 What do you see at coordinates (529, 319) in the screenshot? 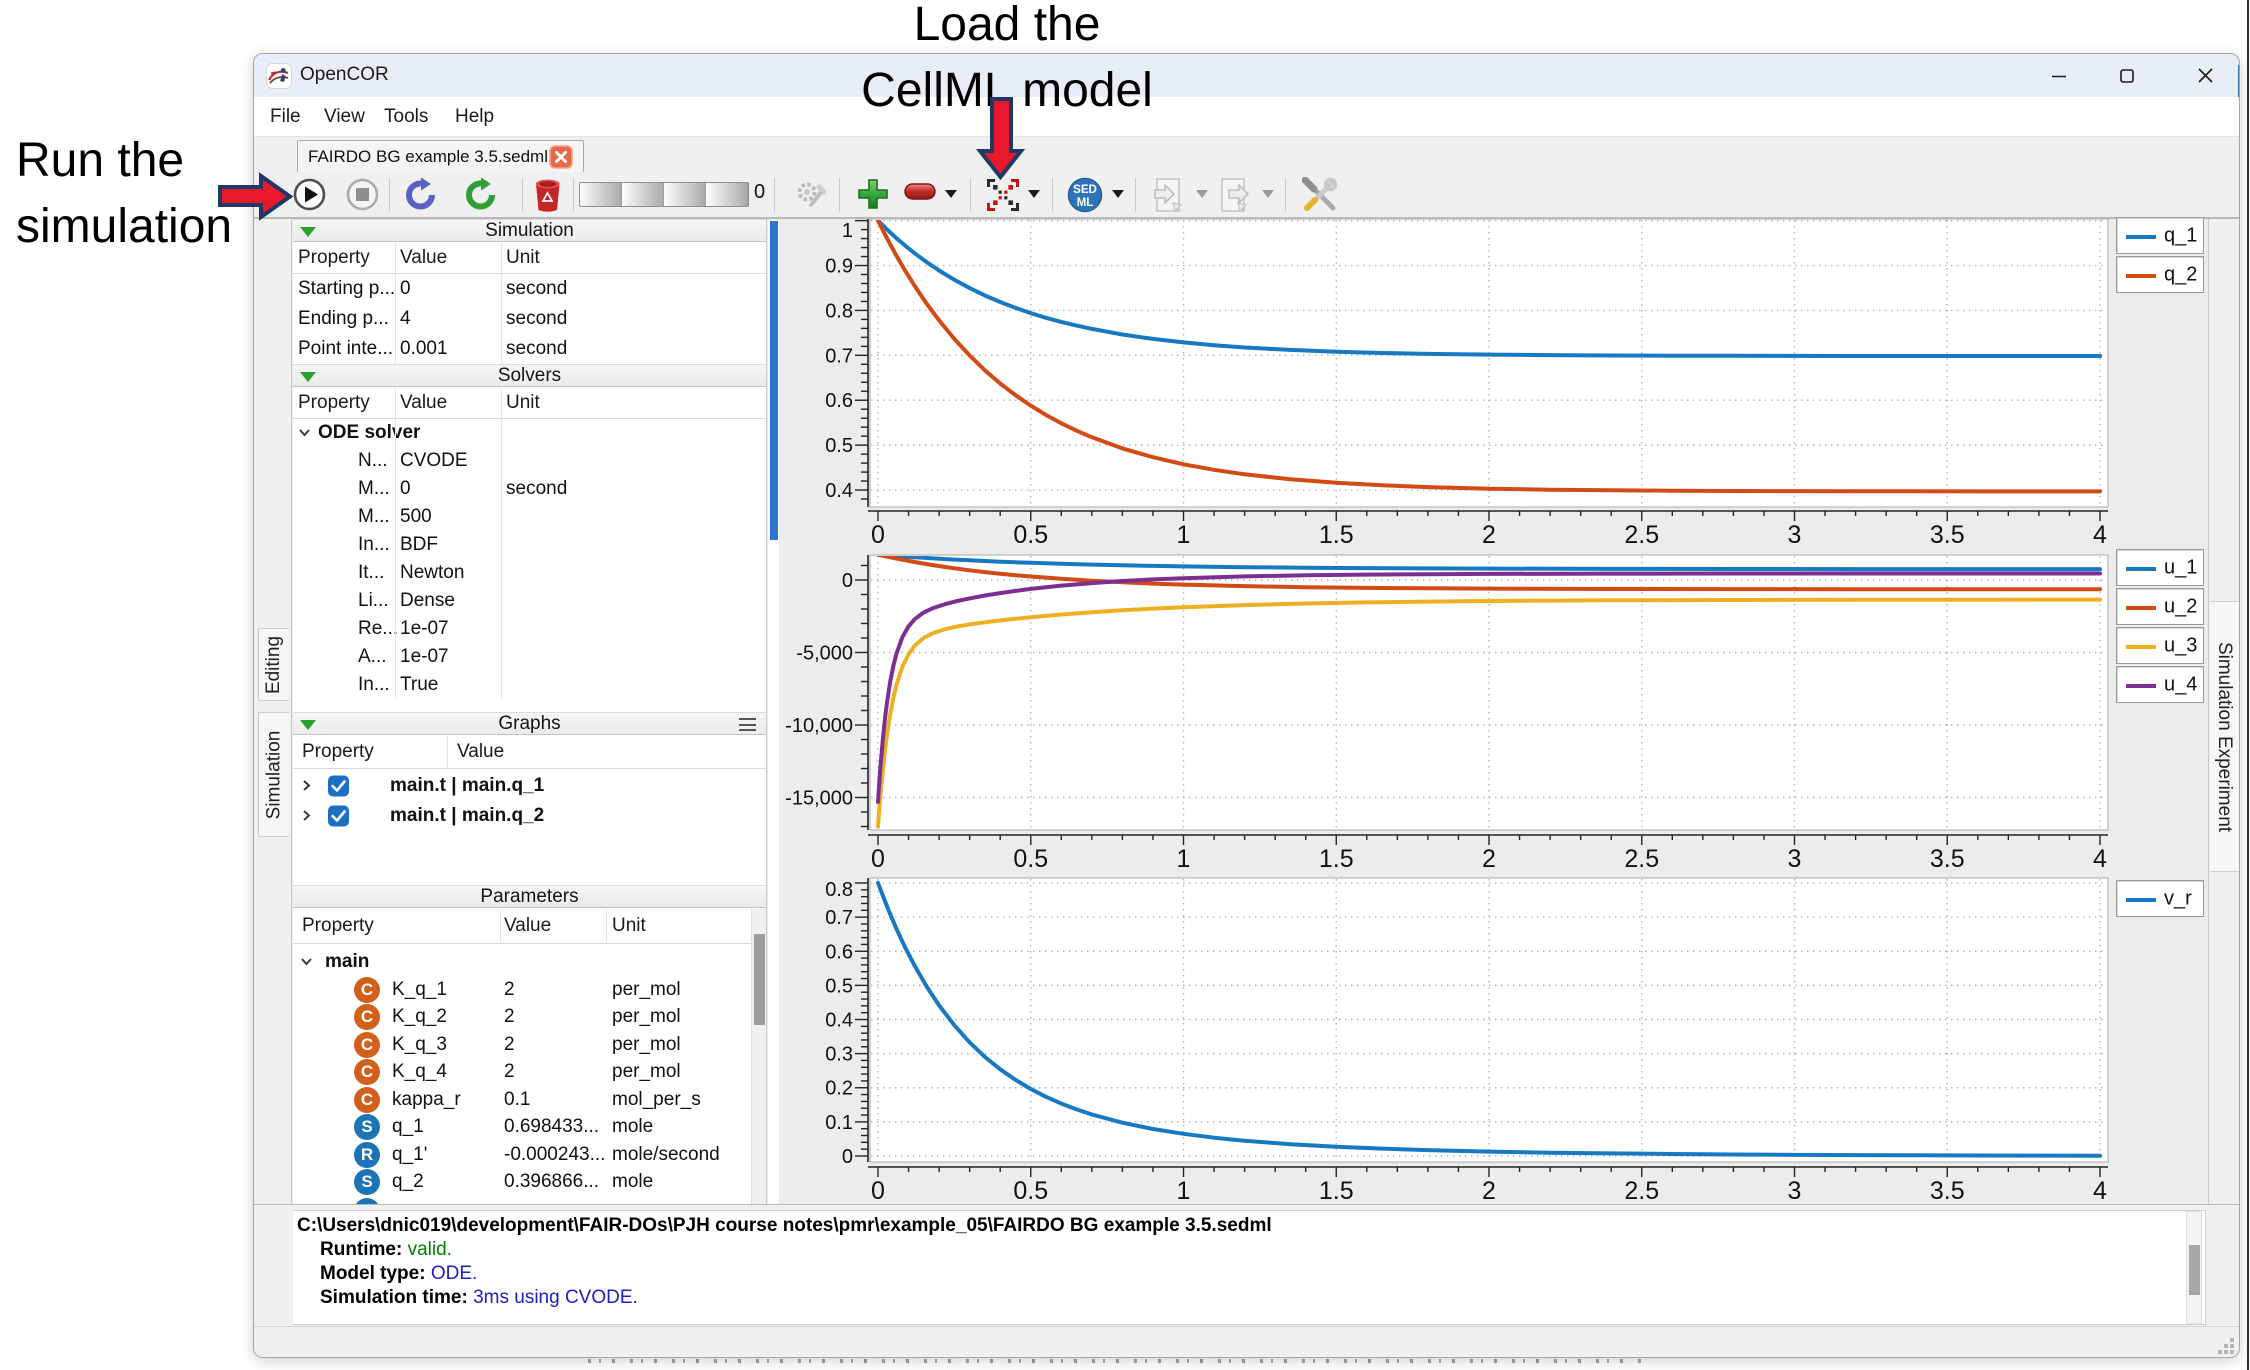
I see `property-row: Ending p... 4 second` at bounding box center [529, 319].